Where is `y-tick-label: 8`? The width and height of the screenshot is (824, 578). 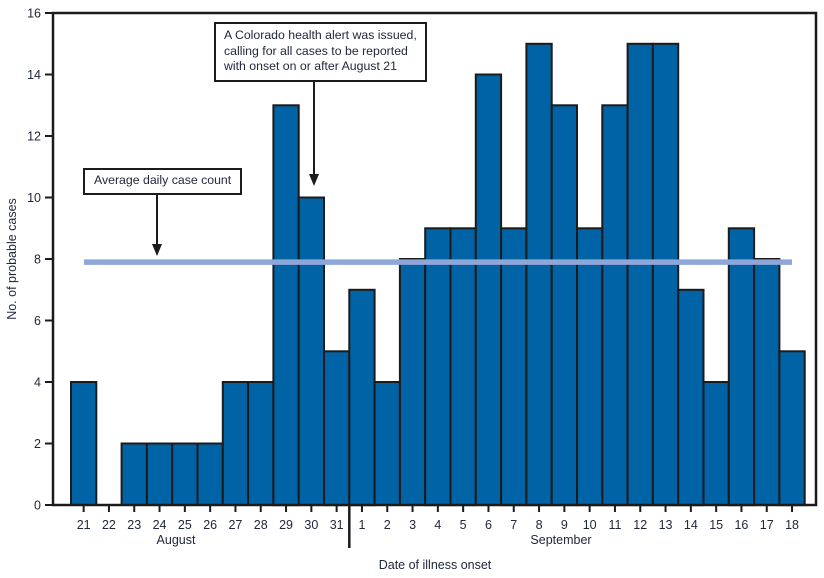
y-tick-label: 8 is located at coordinates (37, 259).